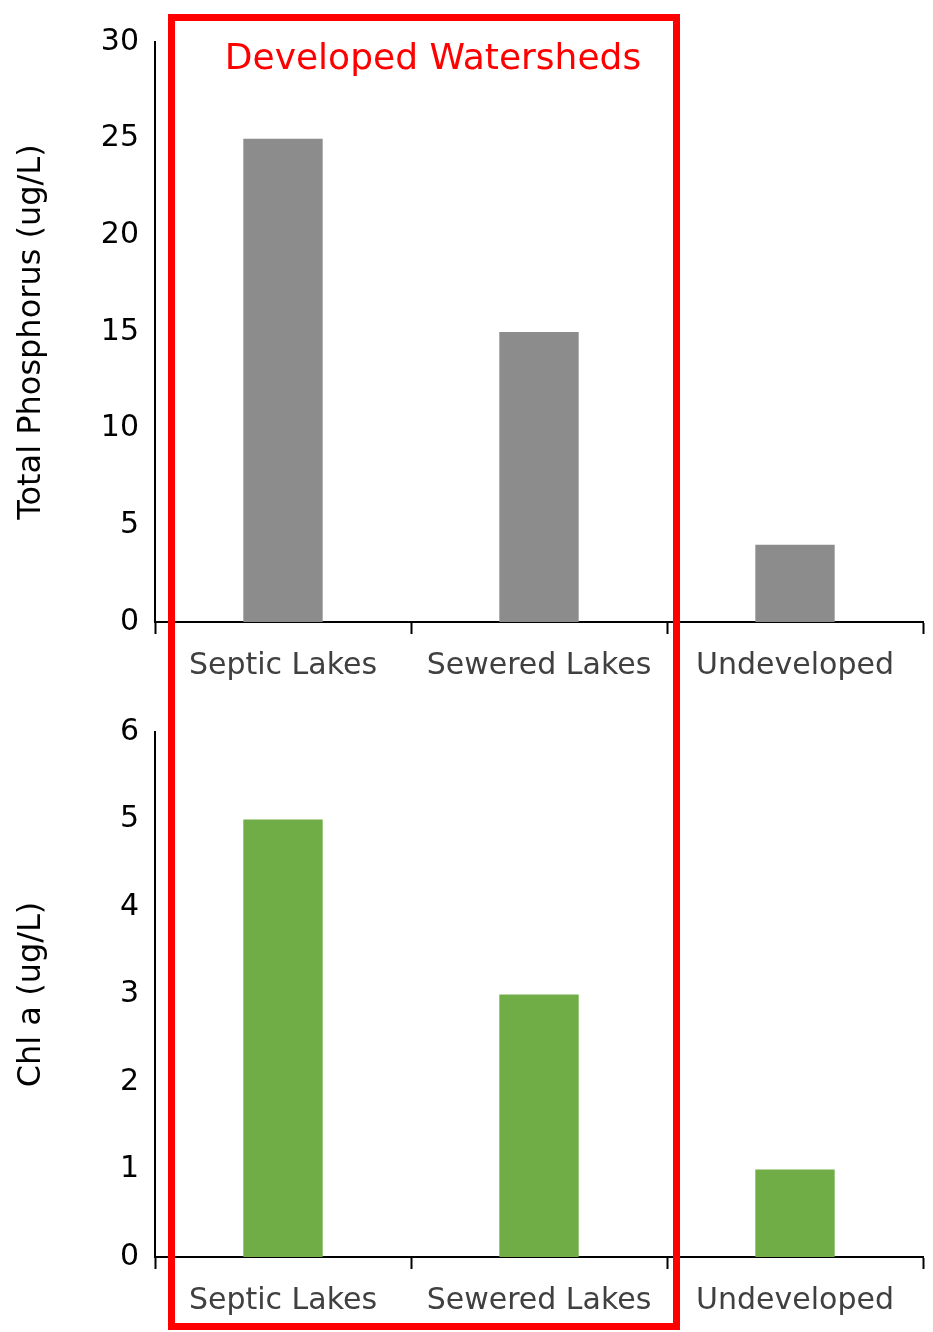 The width and height of the screenshot is (933, 1332). What do you see at coordinates (129, 729) in the screenshot?
I see `y-tick-label: 6` at bounding box center [129, 729].